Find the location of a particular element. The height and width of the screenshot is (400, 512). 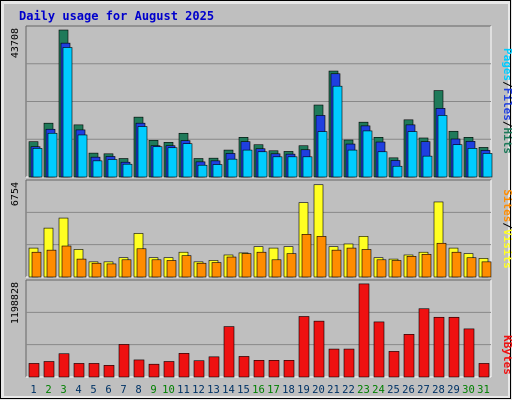

legend-files: Files is located at coordinates (506, 104).